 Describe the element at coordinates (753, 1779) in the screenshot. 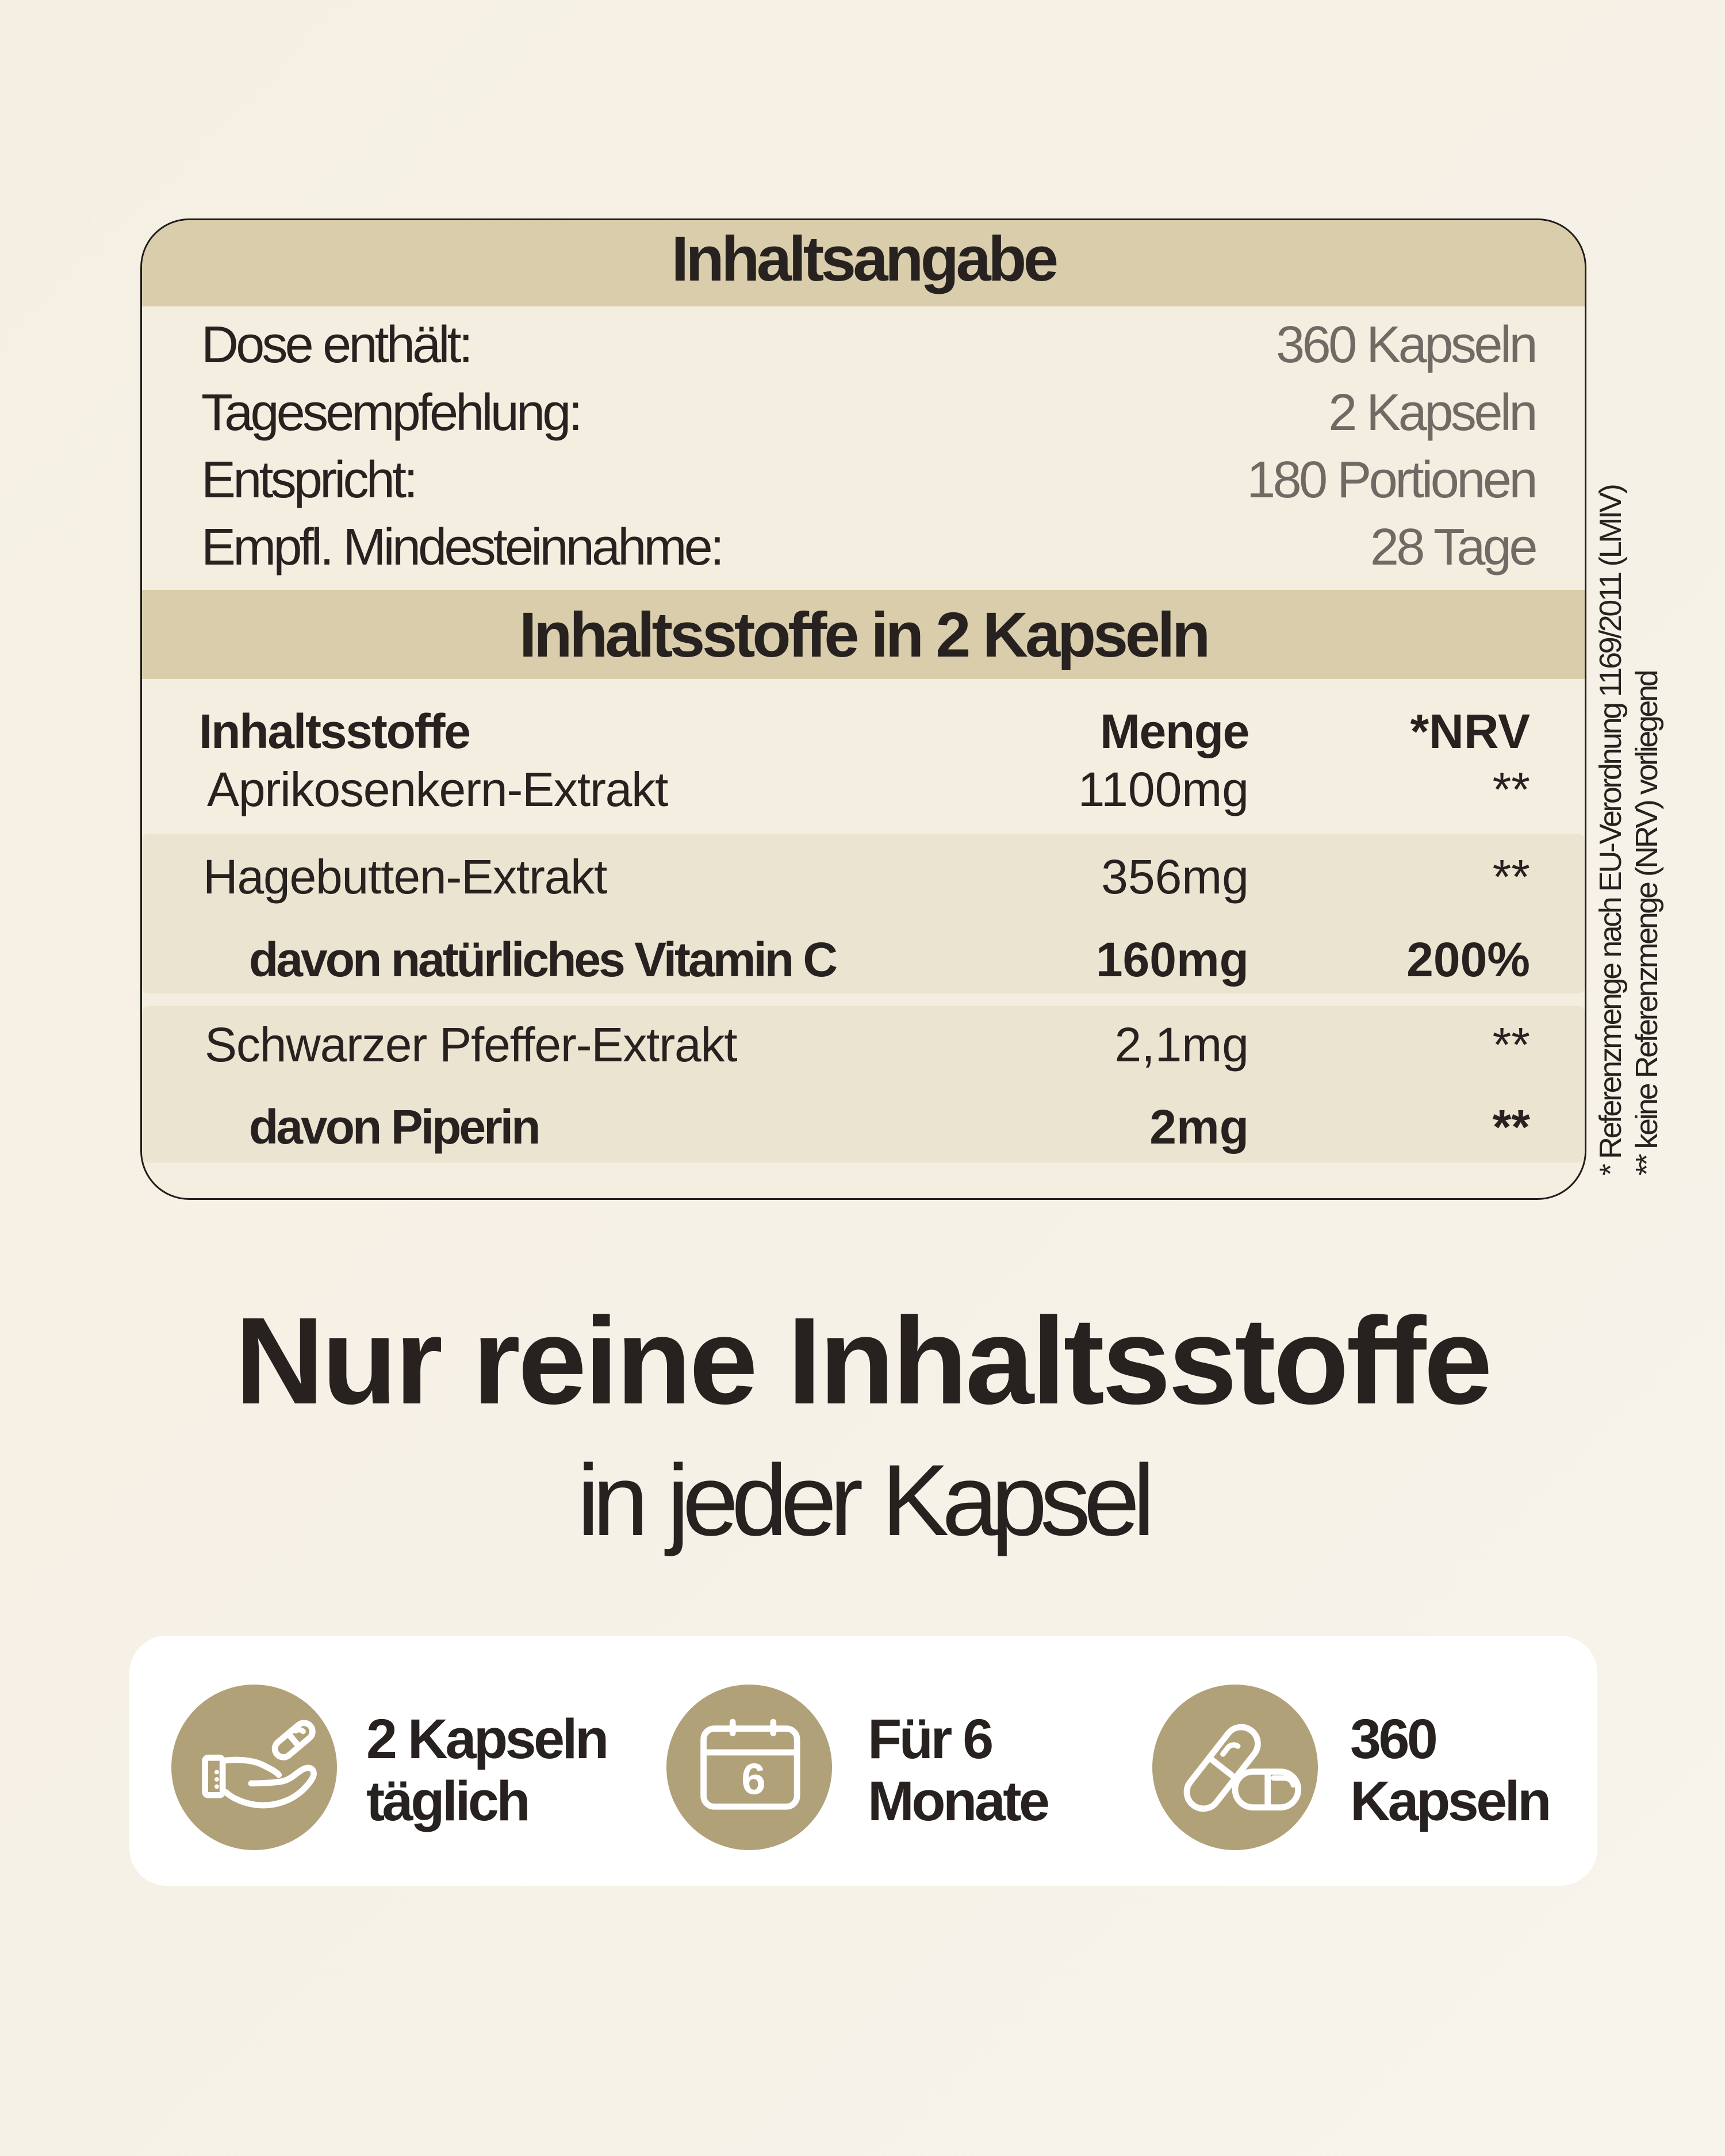

I see `svg-text: 6` at that location.